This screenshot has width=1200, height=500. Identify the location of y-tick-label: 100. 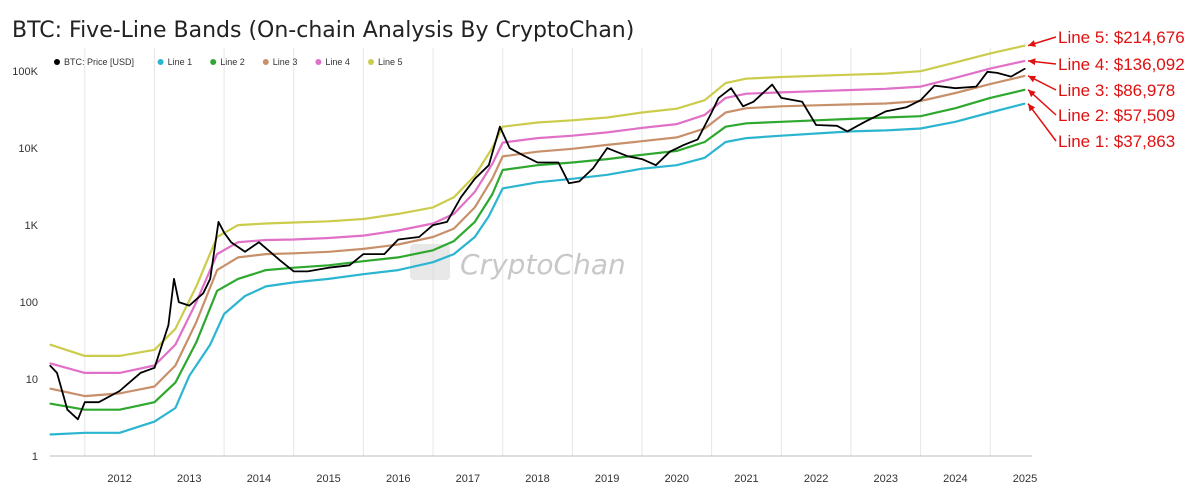
(29, 303).